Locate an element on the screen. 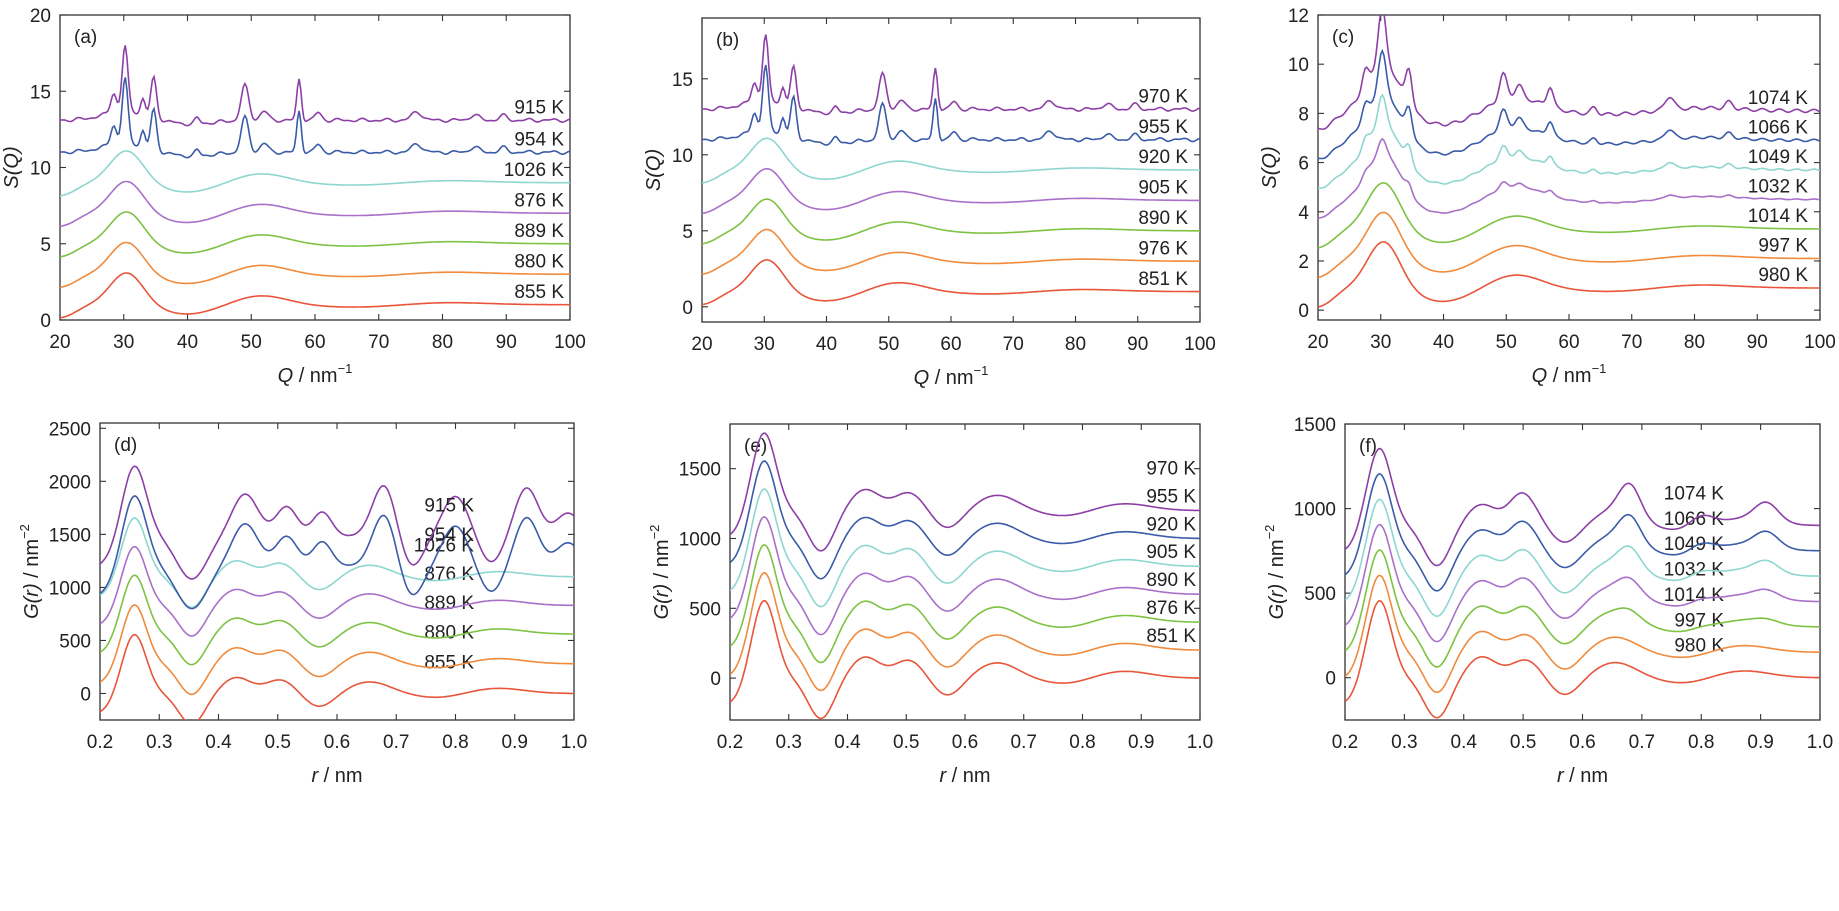  series-line-851-k is located at coordinates (965, 659).